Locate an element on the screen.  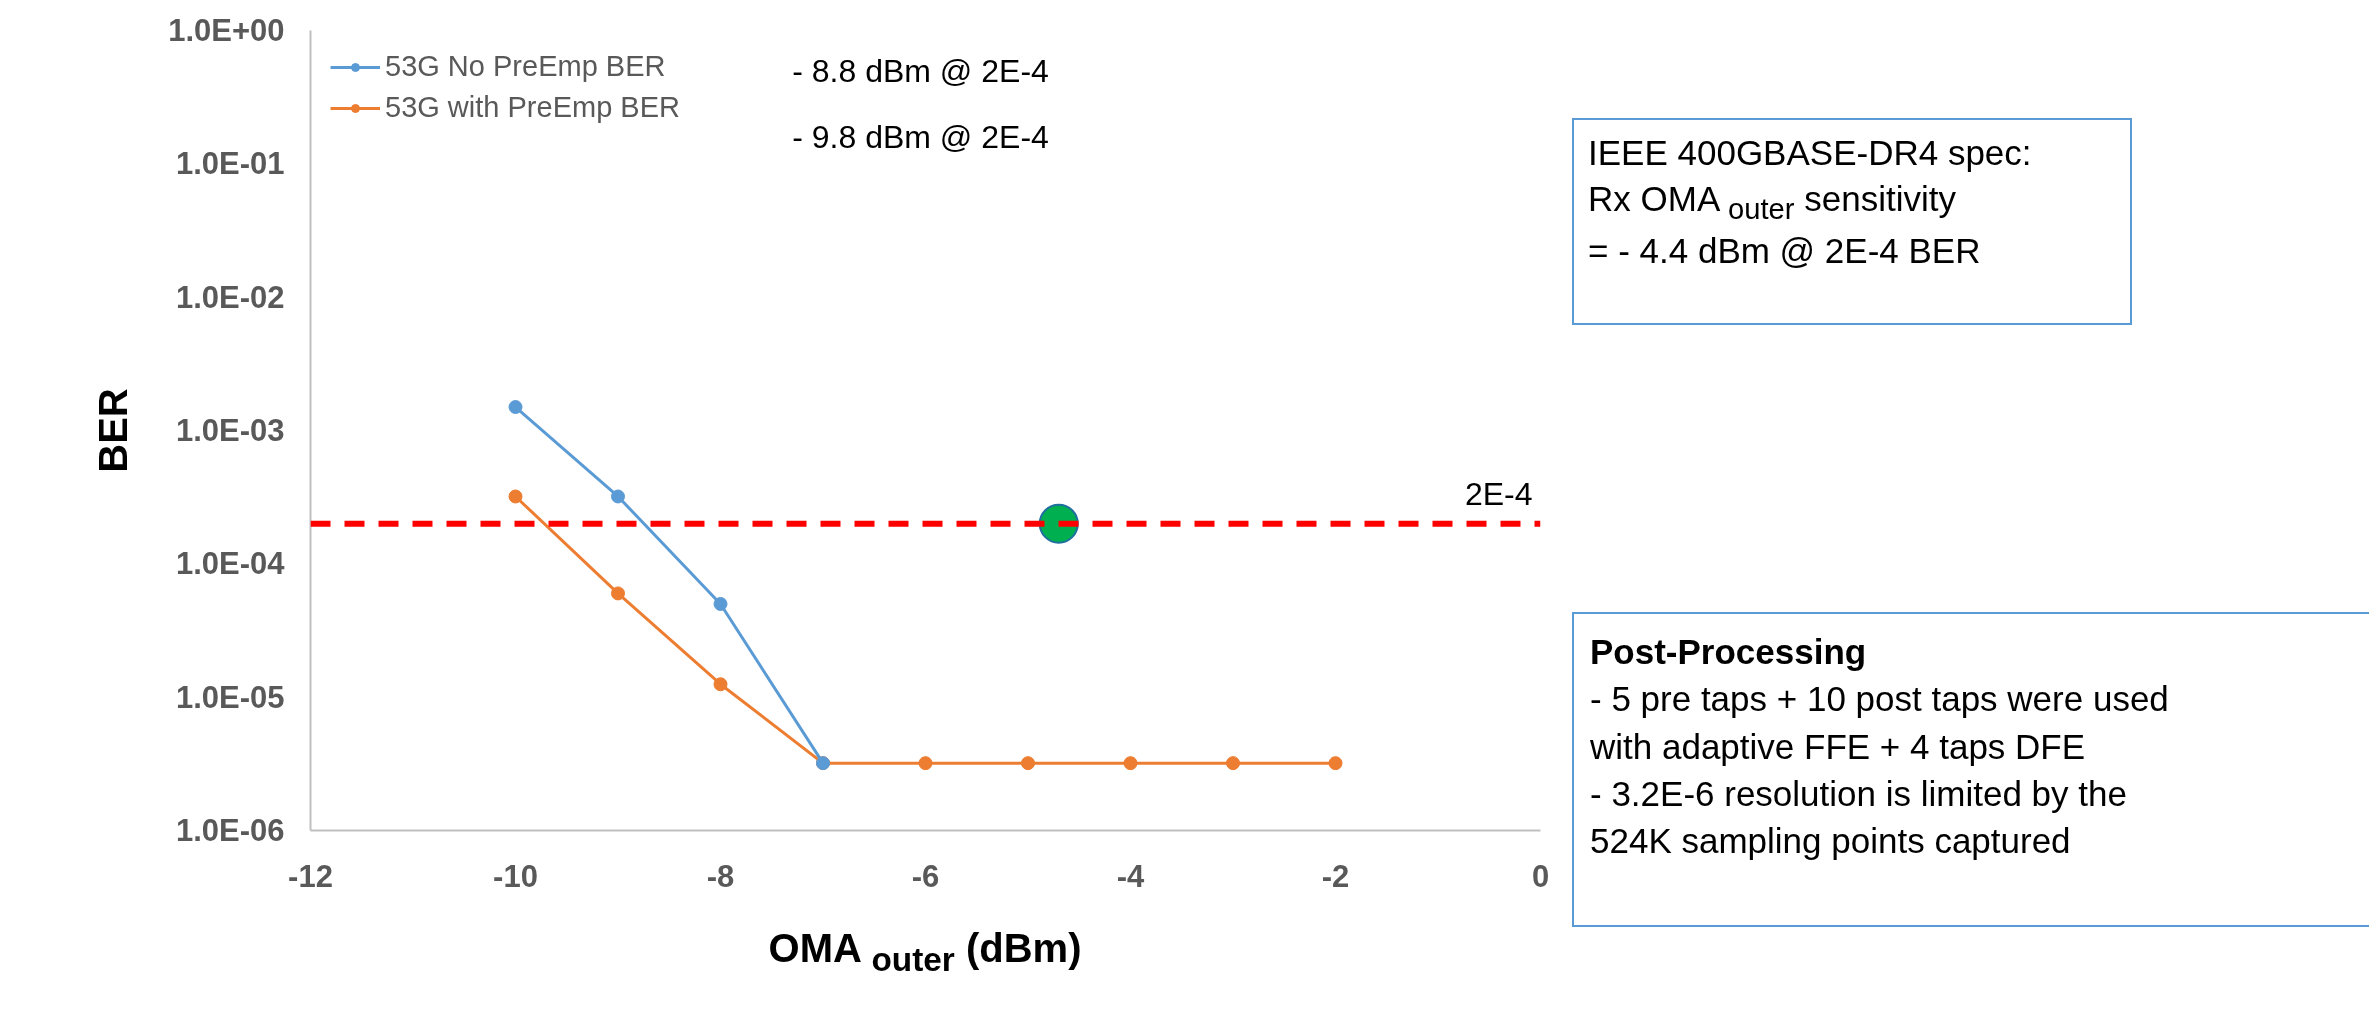
text: Post-Processing - 5 pre taps + 10 post taps were used with adaptive FFE + 4 taps DFE - 3.2E-6 resolution is limited by the 524K sampling points captured is located at coordinates (1879, 746).